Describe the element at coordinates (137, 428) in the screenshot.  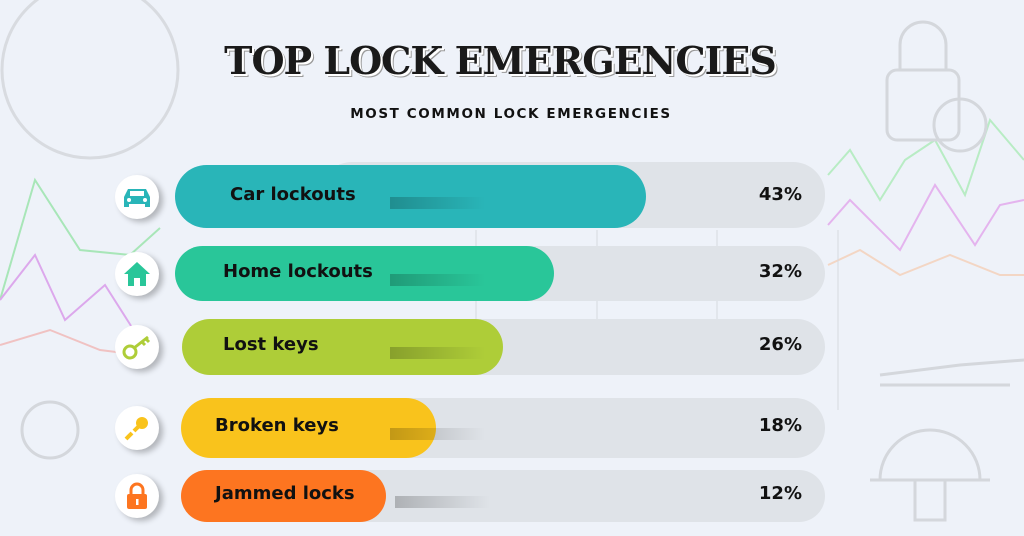
I see `broken-key-icon` at that location.